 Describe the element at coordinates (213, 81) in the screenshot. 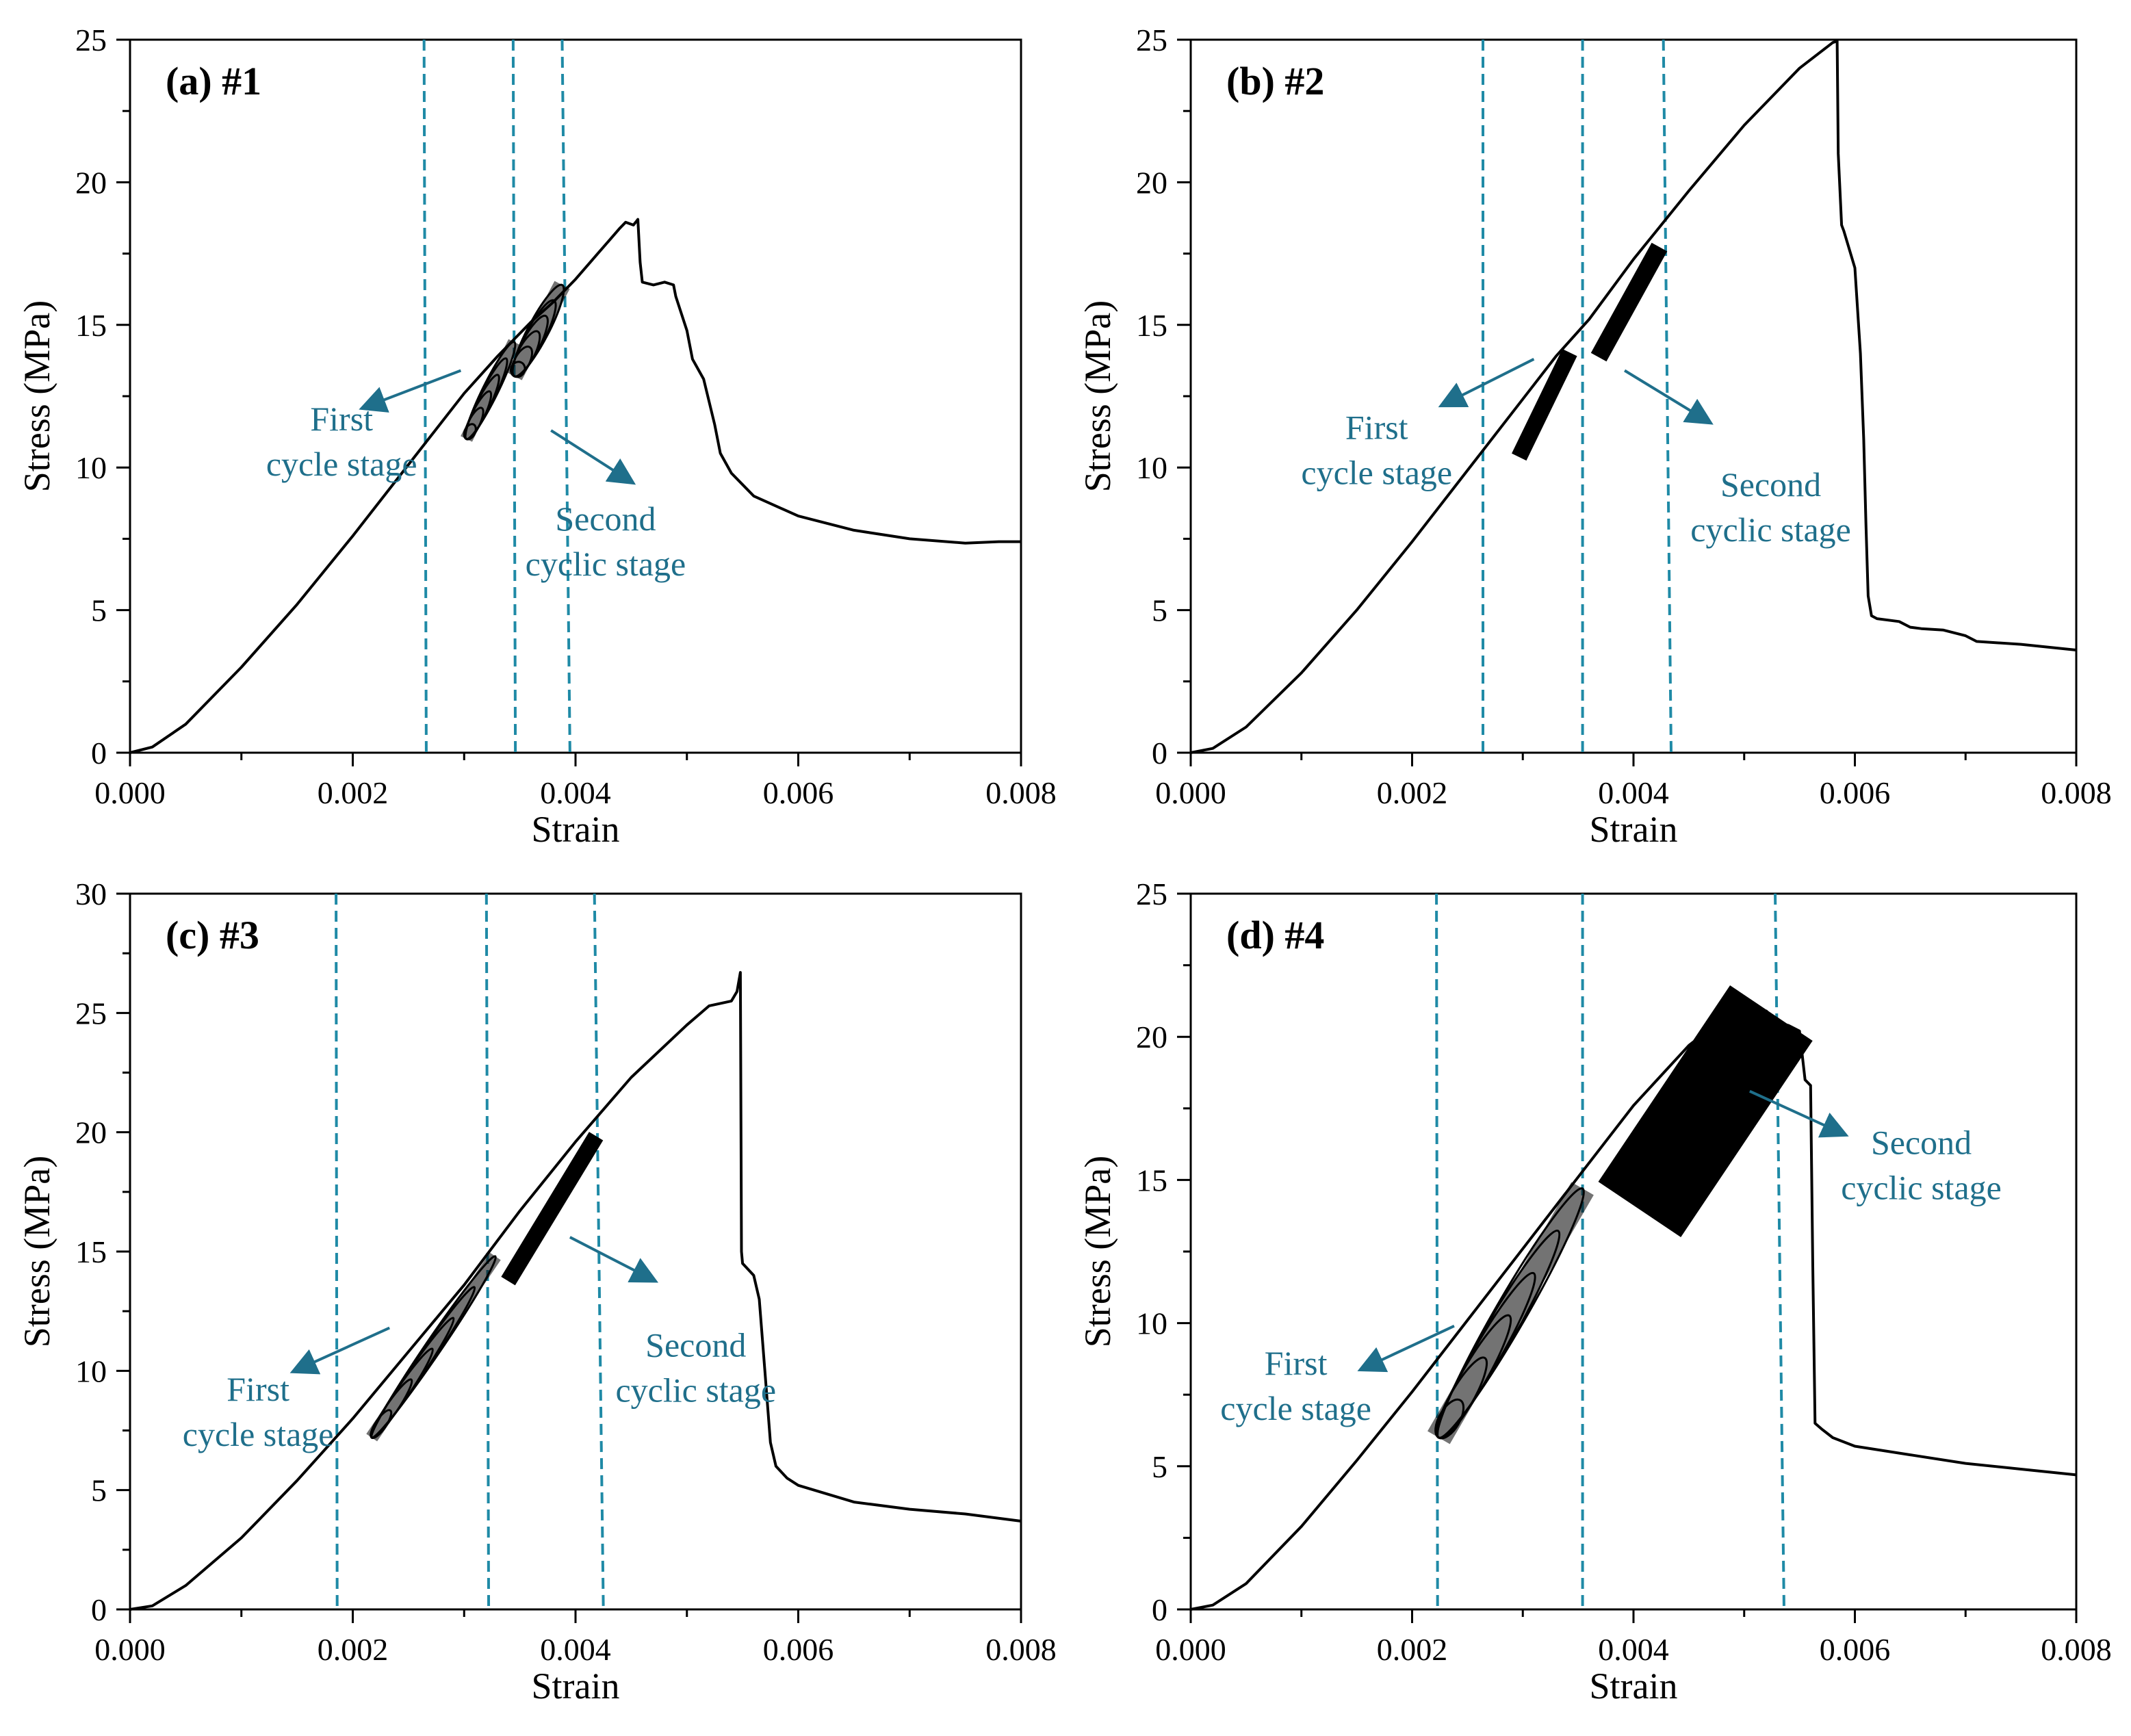

I see `panel-label: (a) #1` at that location.